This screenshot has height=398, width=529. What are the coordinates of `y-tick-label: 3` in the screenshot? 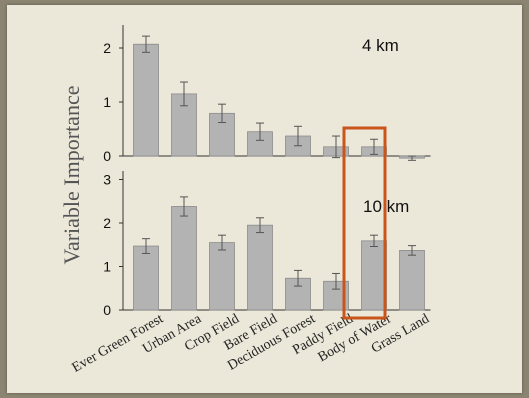 It's located at (107, 180).